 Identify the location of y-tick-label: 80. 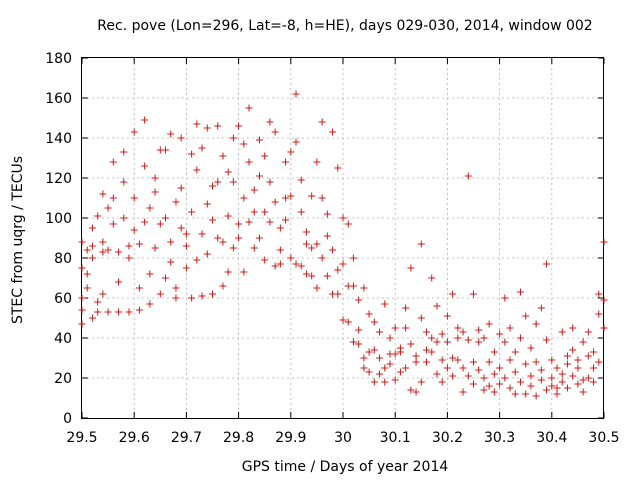
(63, 259).